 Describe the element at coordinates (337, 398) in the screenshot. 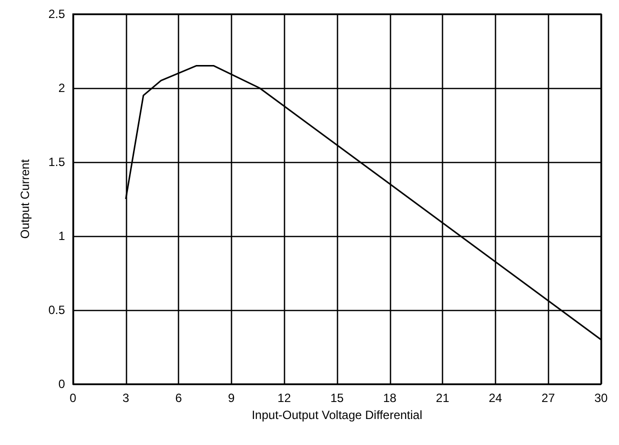

I see `x-tick-label: 15` at that location.